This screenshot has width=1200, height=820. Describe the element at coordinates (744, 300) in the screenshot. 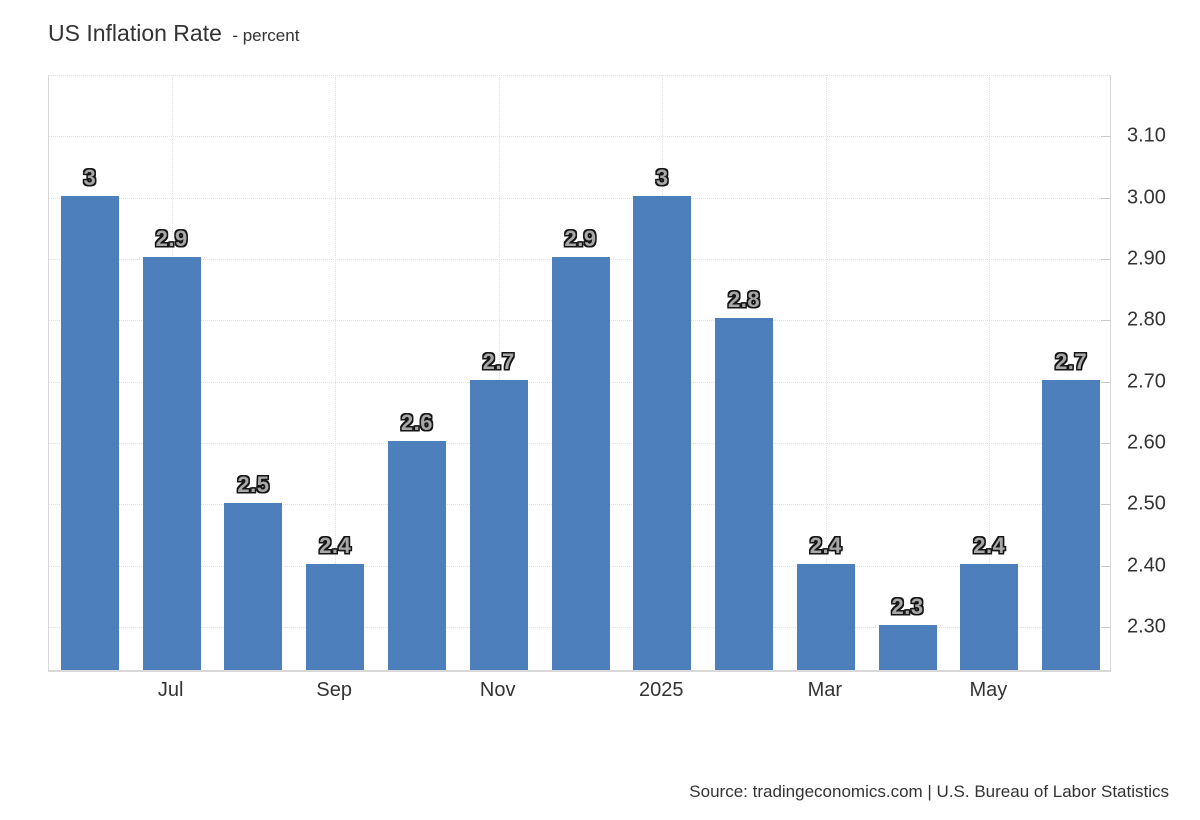

I see `bar-value-label: 2.8` at that location.